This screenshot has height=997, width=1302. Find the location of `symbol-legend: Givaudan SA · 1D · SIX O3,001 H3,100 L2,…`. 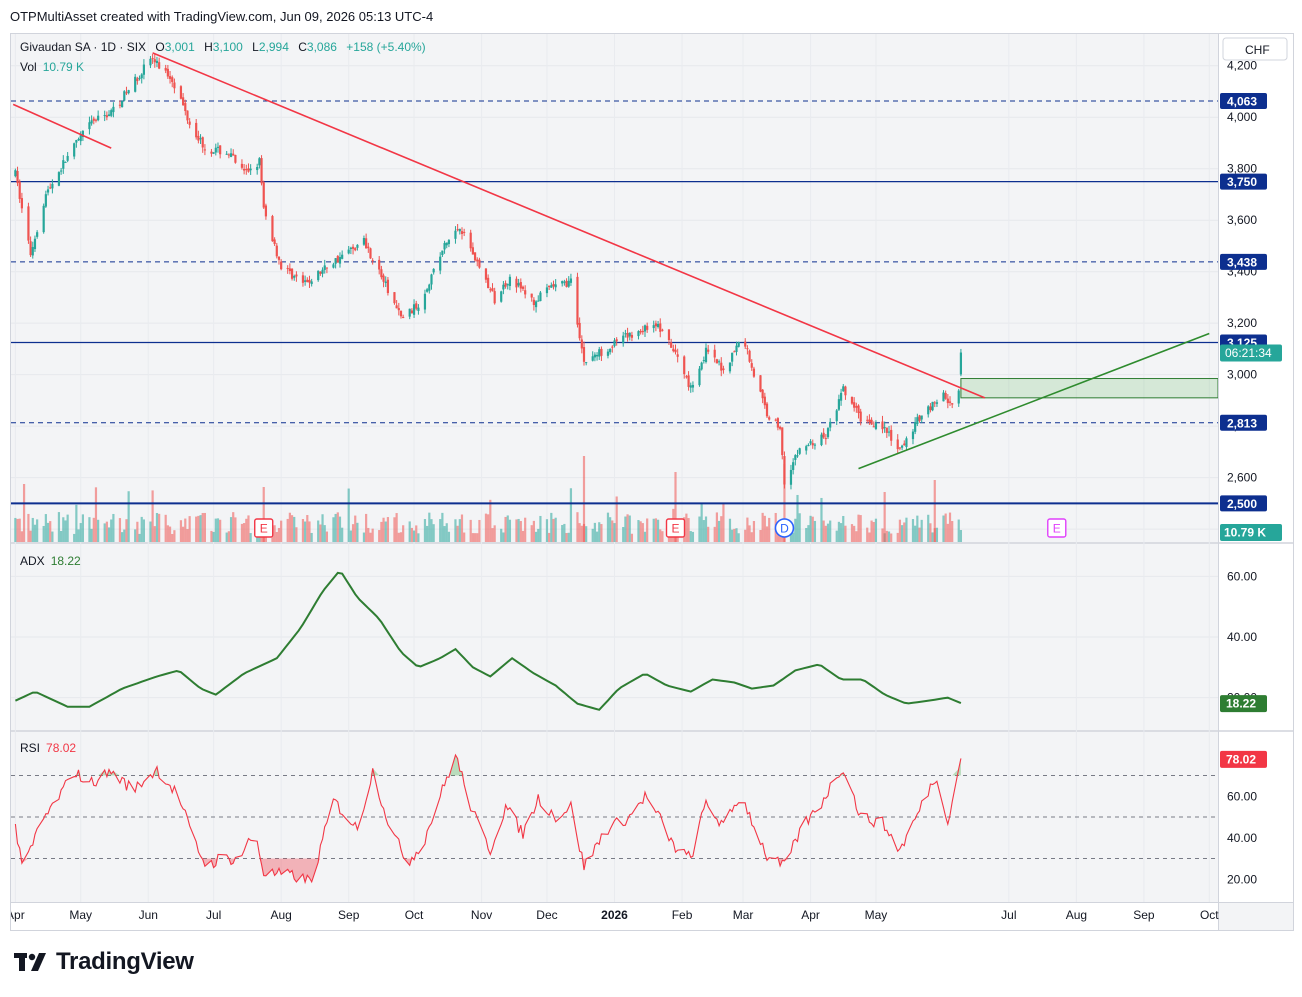

symbol-legend: Givaudan SA · 1D · SIX O3,001 H3,100 L2,… is located at coordinates (223, 47).